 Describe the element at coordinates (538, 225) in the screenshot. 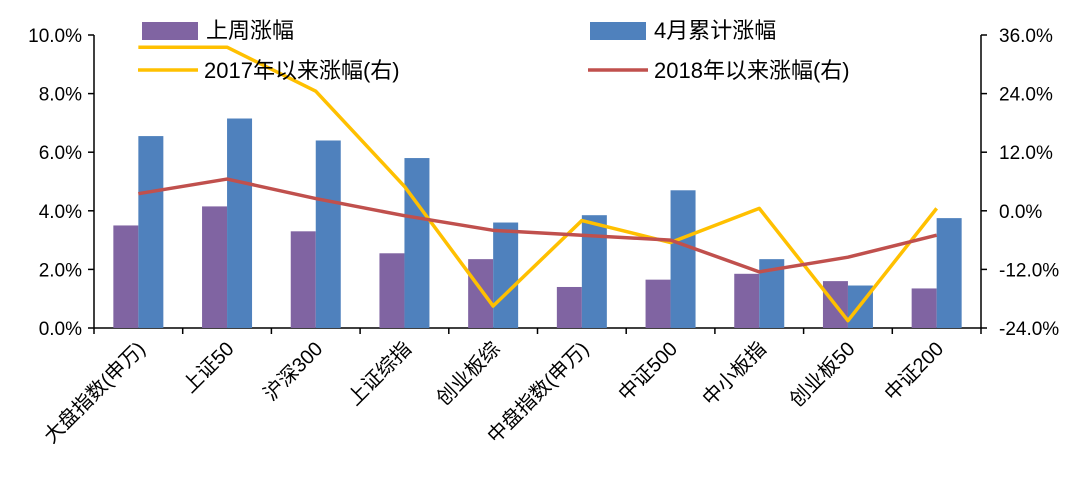

I see `line-2018` at that location.